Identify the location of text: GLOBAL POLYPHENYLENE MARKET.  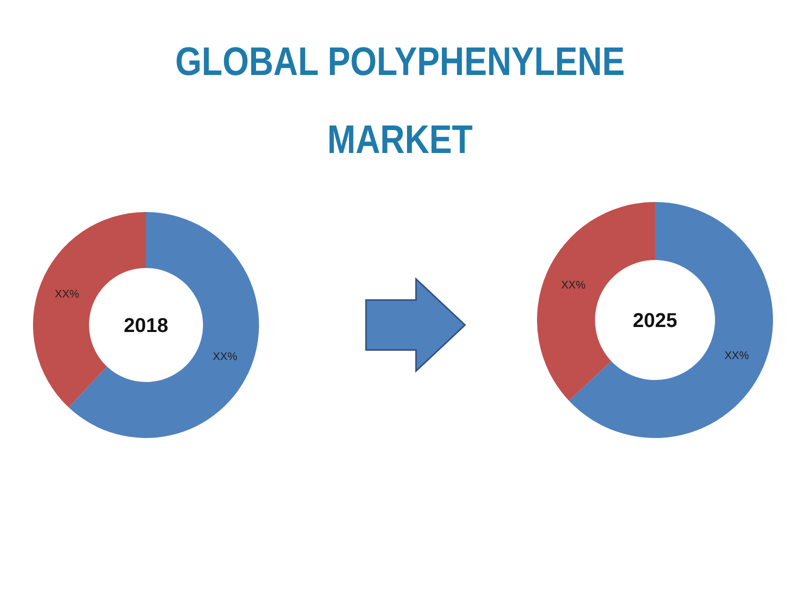
(400, 100).